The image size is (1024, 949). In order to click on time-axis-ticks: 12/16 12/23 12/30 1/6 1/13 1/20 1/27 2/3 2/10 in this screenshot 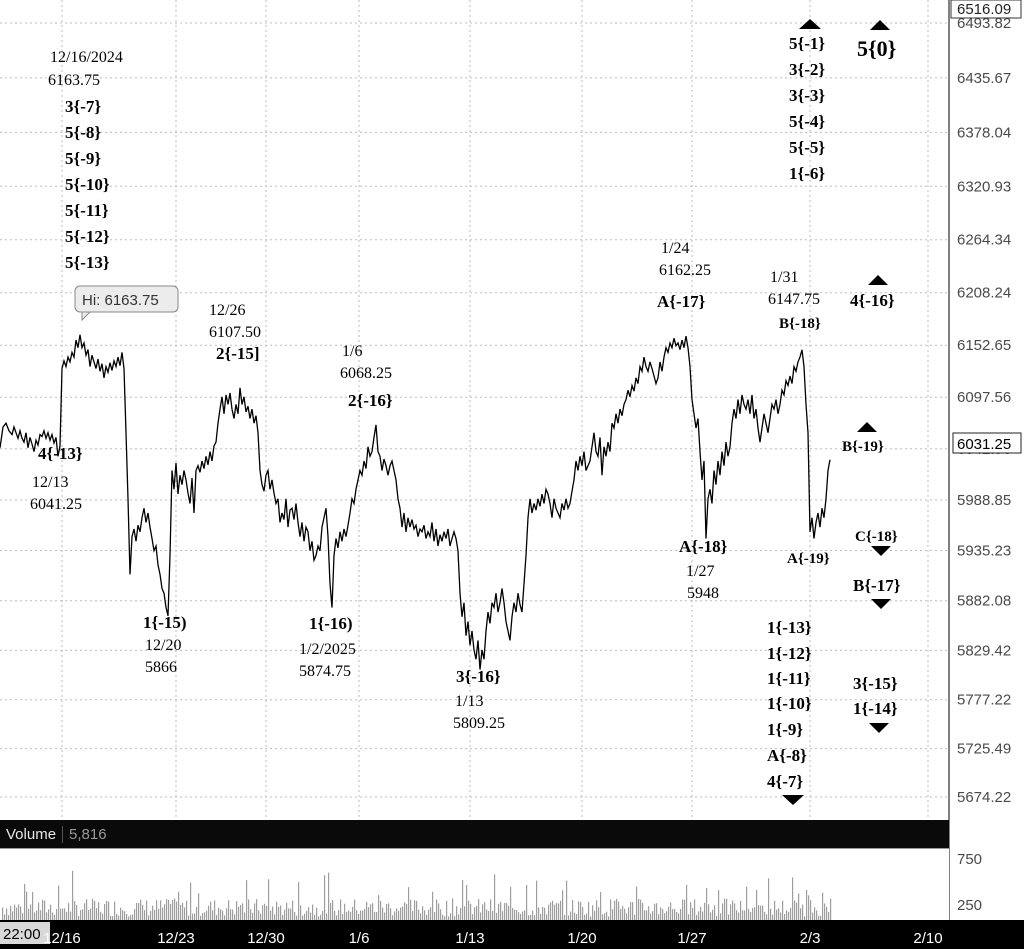, I will do `click(492, 938)`.